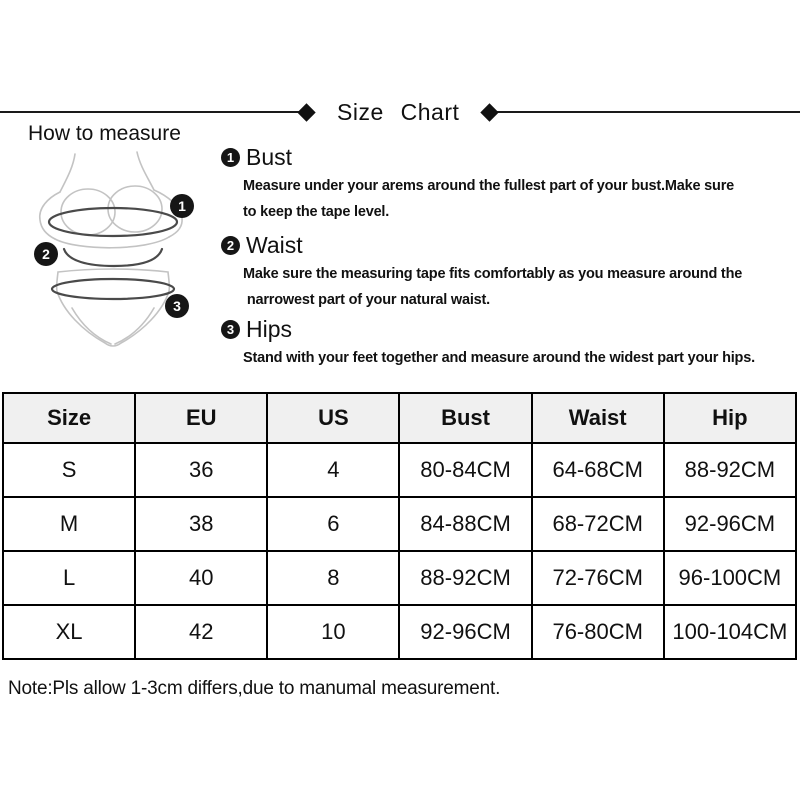  What do you see at coordinates (333, 470) in the screenshot?
I see `cell-us: 4` at bounding box center [333, 470].